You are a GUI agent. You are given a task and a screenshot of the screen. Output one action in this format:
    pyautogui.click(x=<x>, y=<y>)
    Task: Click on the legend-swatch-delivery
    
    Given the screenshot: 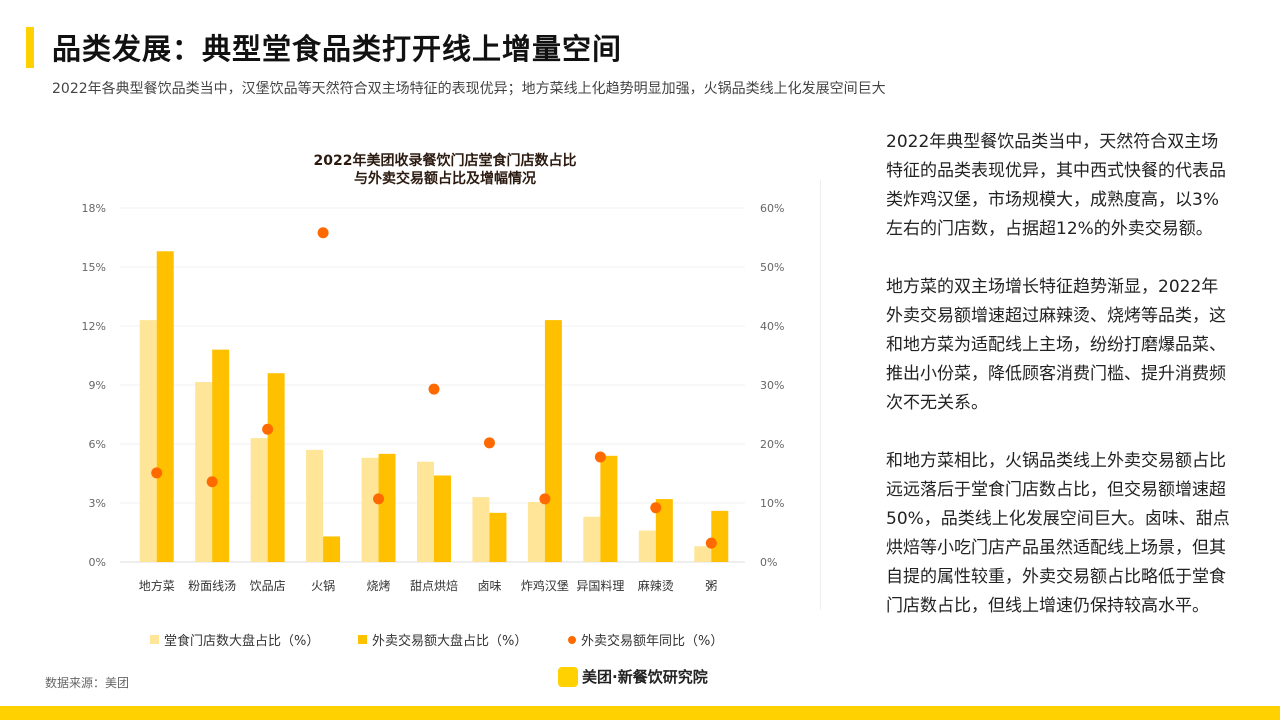 What is the action you would take?
    pyautogui.click(x=362, y=639)
    